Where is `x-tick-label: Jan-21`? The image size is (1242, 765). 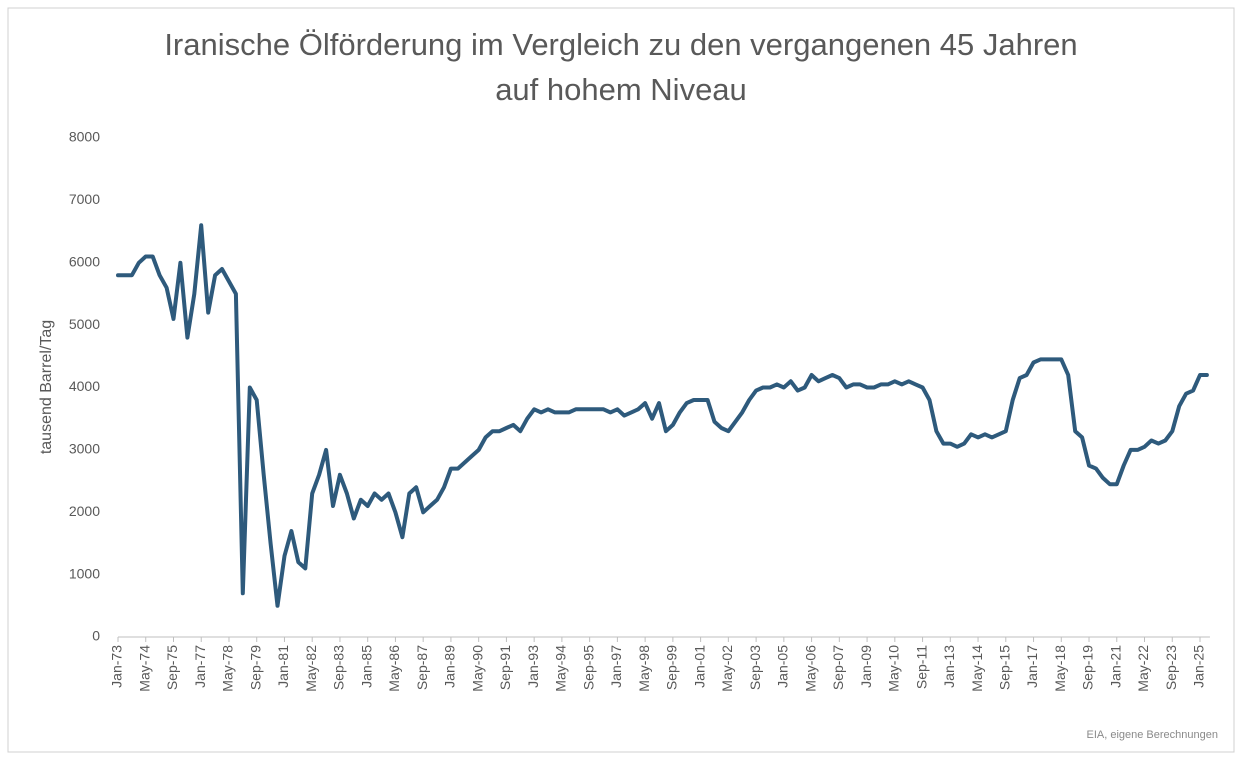 x-tick-label: Jan-21 is located at coordinates (1115, 666).